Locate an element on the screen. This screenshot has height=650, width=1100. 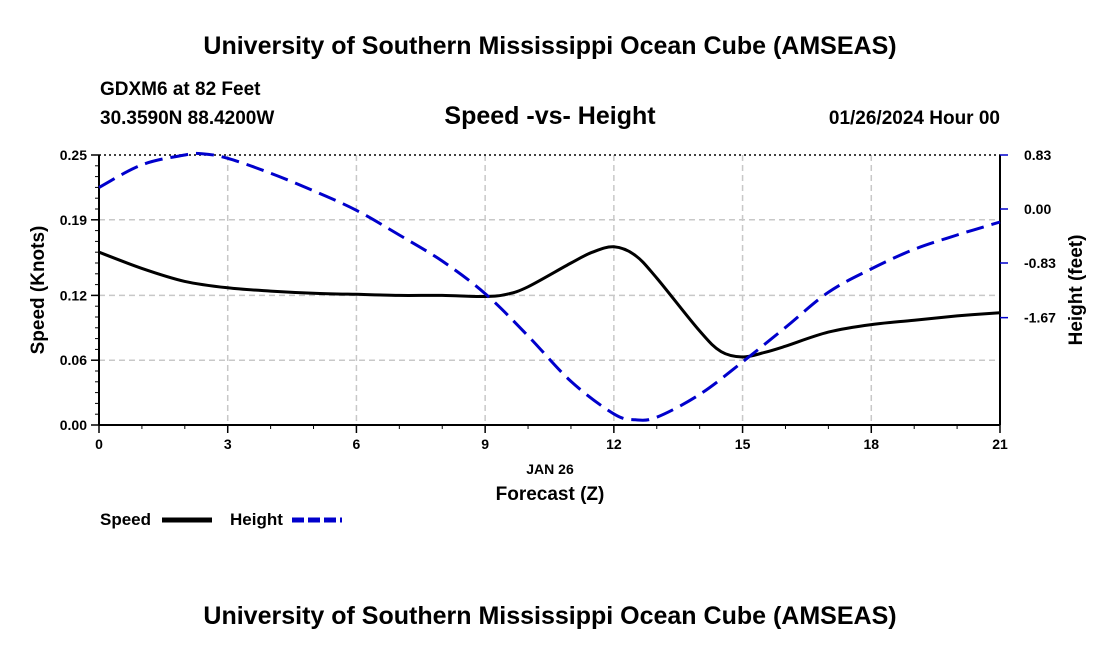
legend-height-label: Height is located at coordinates (256, 519).